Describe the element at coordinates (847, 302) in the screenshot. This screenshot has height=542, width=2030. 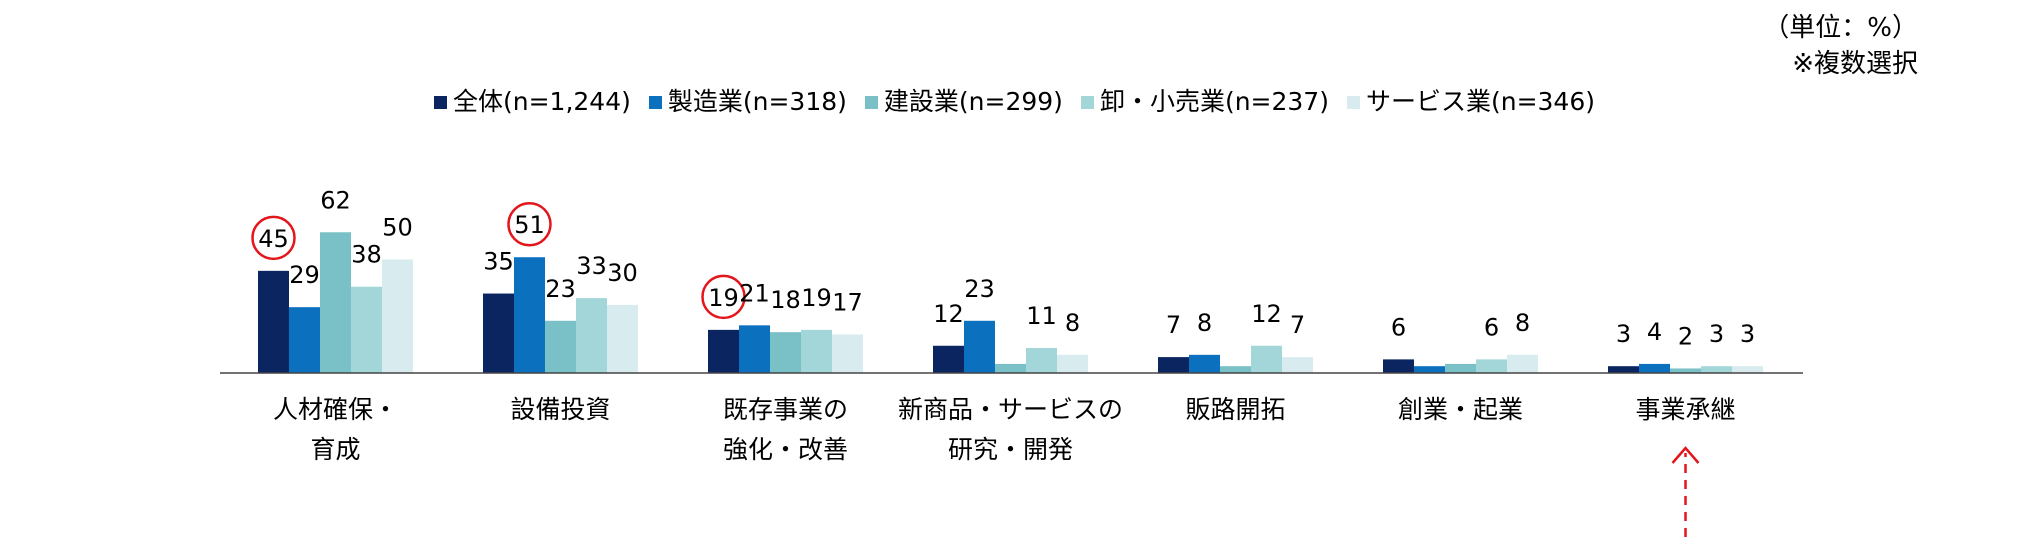
I see `data-label-2-4: 17` at that location.